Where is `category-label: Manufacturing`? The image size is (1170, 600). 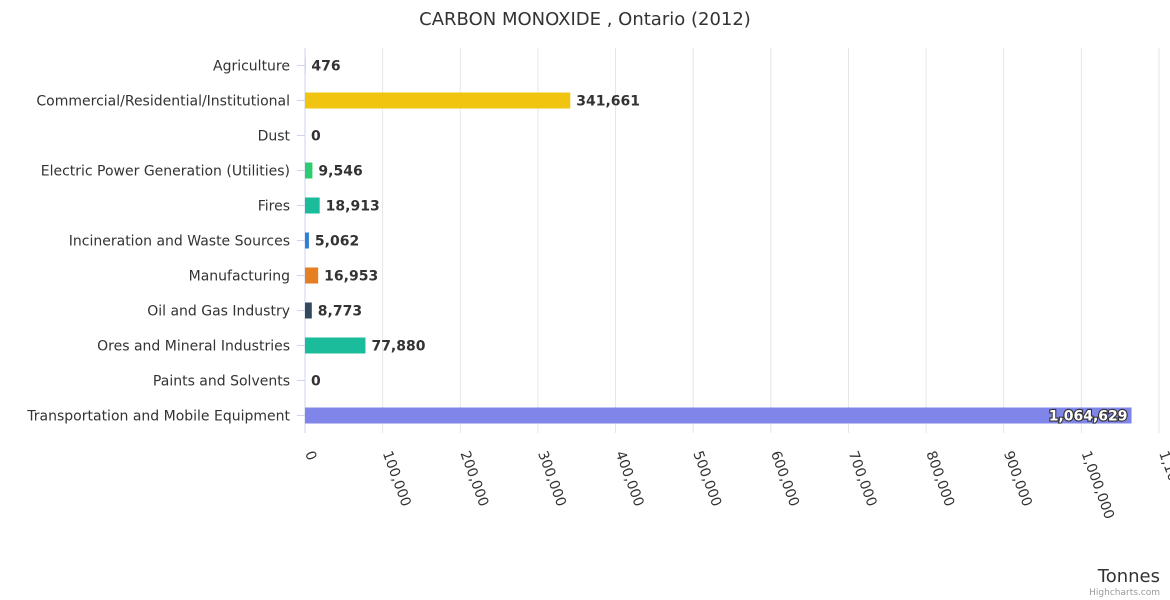 category-label: Manufacturing is located at coordinates (239, 277).